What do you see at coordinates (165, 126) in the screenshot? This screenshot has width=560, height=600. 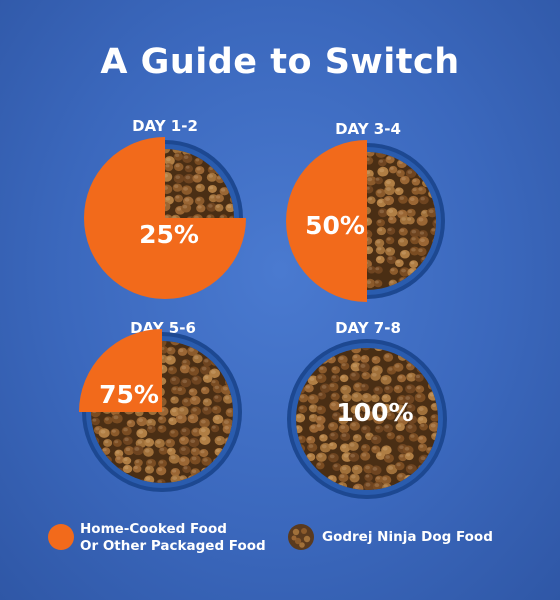 I see `day-label-1: DAY 1-2` at bounding box center [165, 126].